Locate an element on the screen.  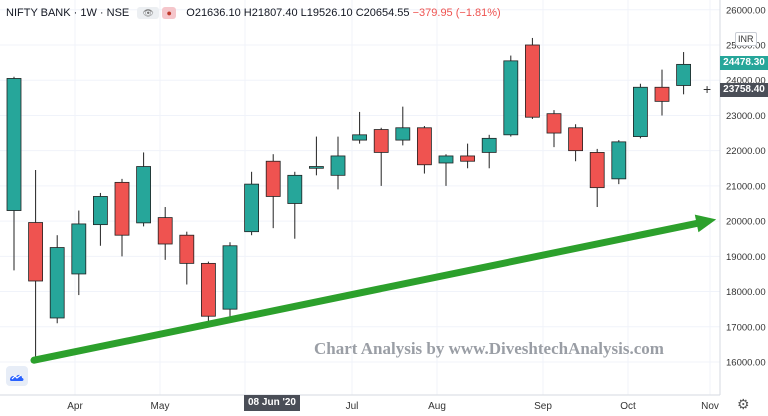
gear-icon: ⚙ is located at coordinates (743, 404).